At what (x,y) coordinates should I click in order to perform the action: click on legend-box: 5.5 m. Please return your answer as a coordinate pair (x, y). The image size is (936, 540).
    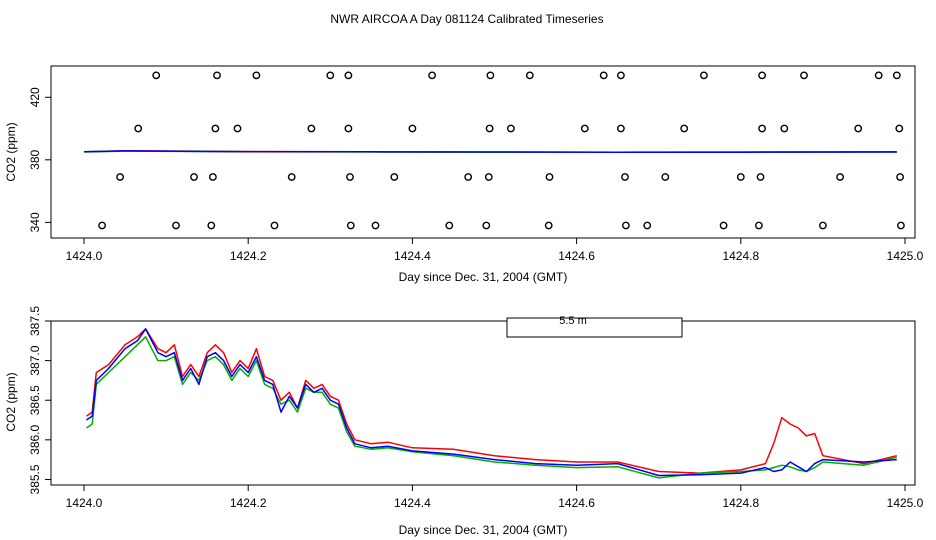
    Looking at the image, I should click on (594, 326).